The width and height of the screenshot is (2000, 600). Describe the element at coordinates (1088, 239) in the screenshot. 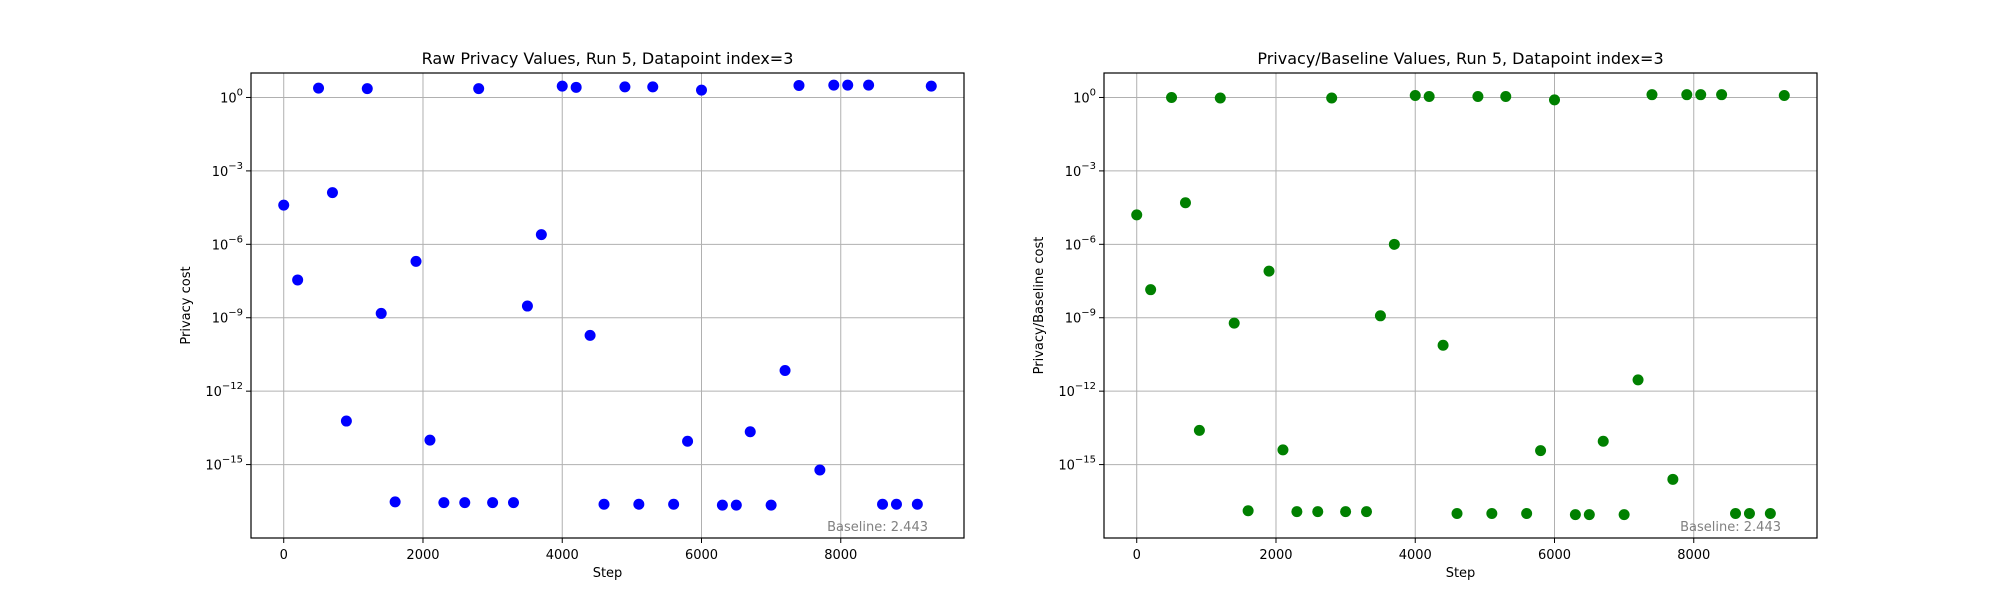

I see `y-tick-label-exponent: −6` at that location.